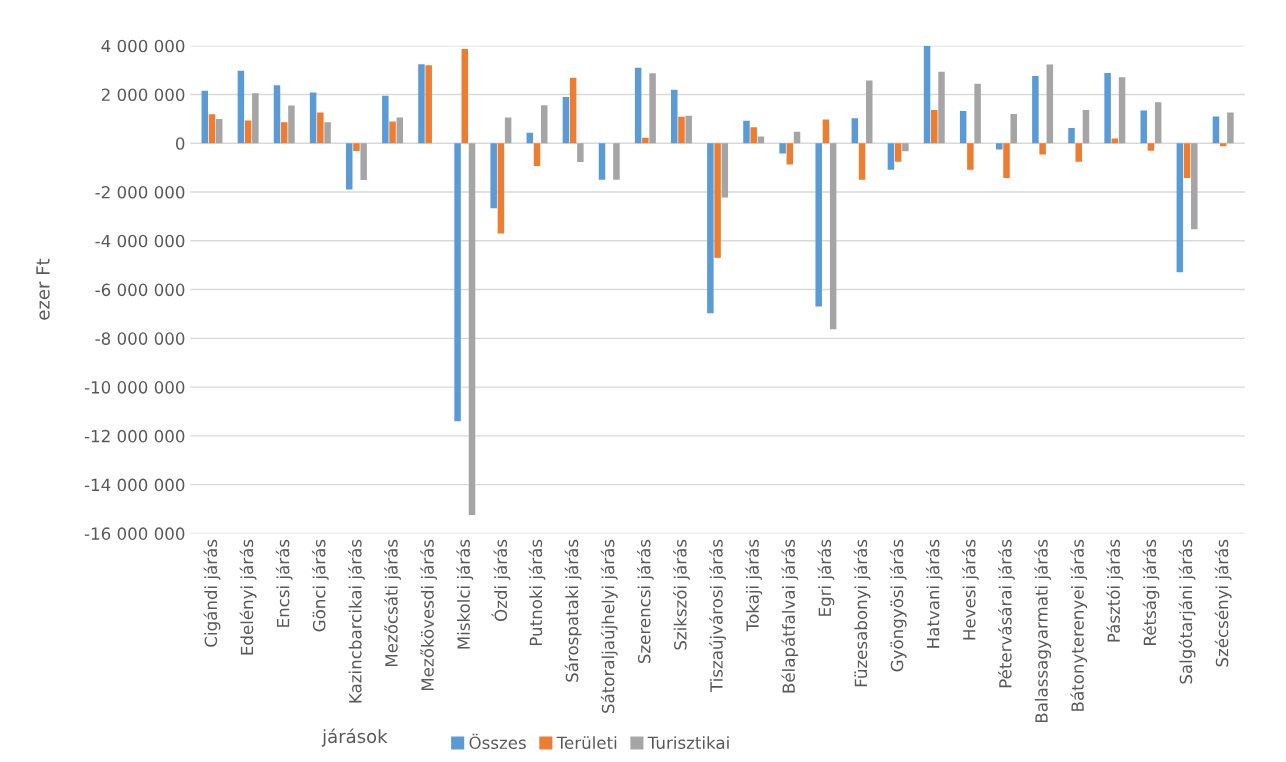 This screenshot has width=1286, height=762. I want to click on x-tick-label: Gönci járás, so click(320, 585).